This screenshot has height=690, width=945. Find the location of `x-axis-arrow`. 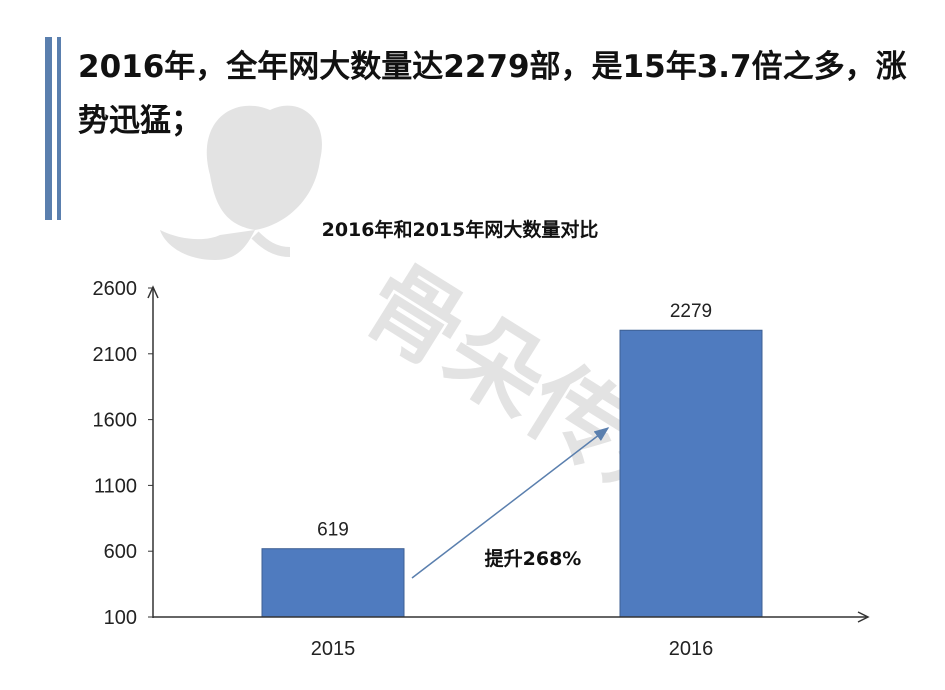

x-axis-arrow is located at coordinates (863, 617).